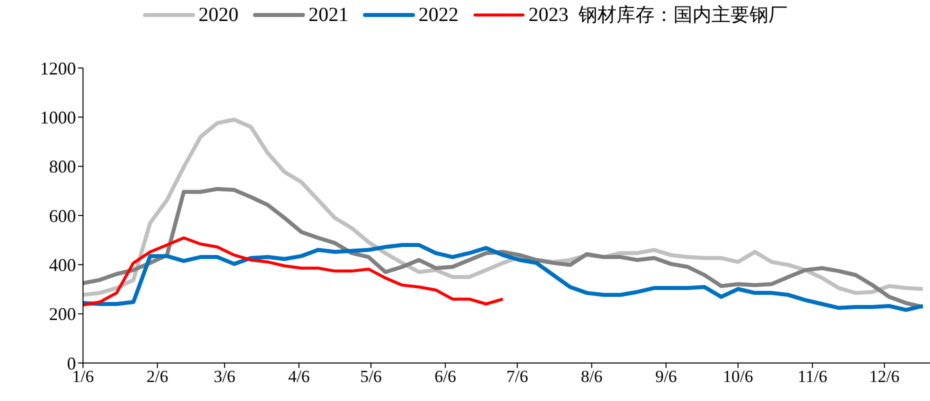  I want to click on x-tick-label: 4/6, so click(299, 376).